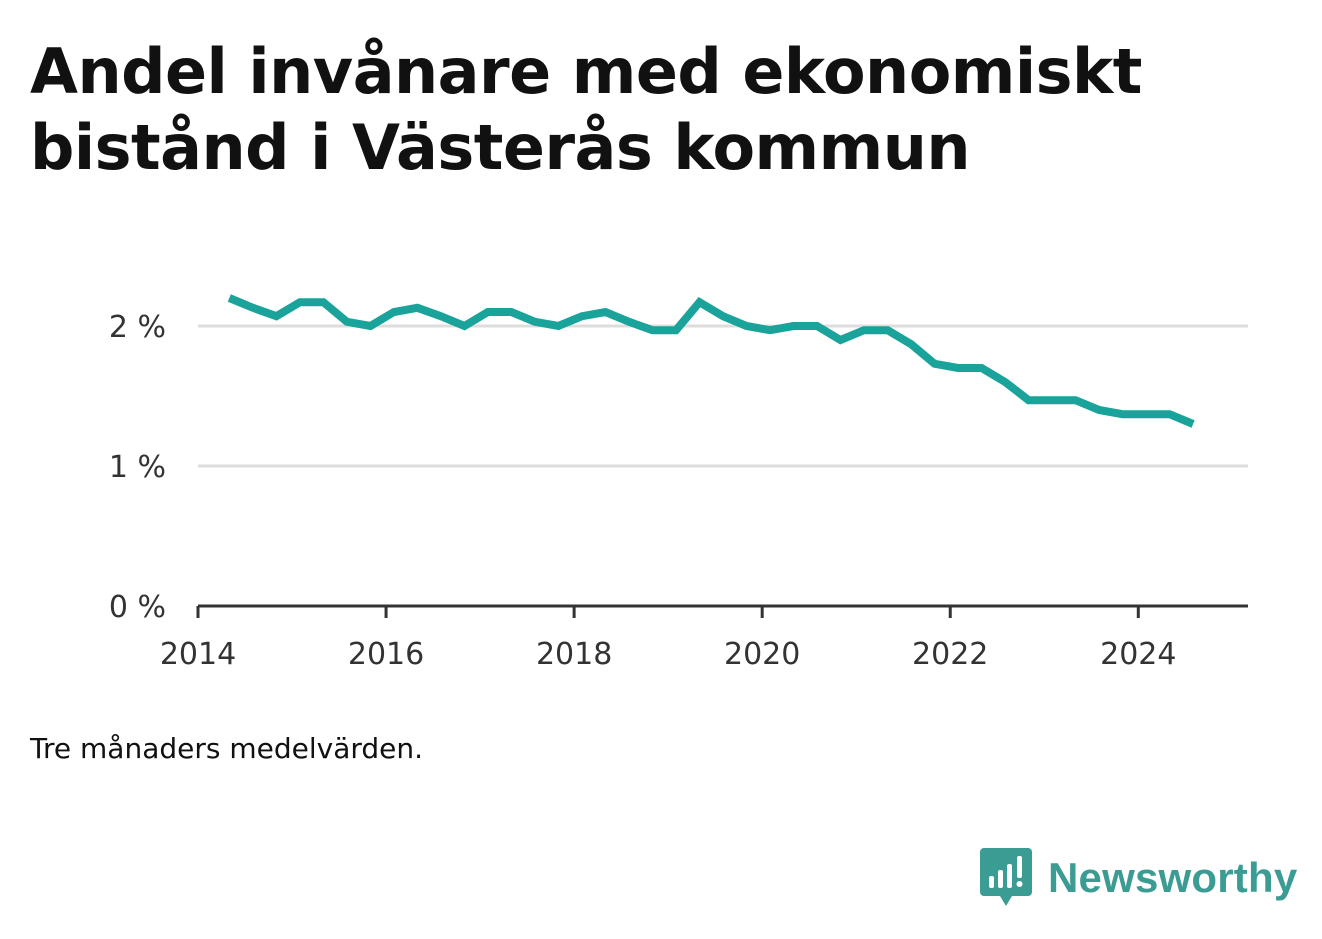 The width and height of the screenshot is (1322, 939). What do you see at coordinates (386, 654) in the screenshot?
I see `x-tick-label: 2016` at bounding box center [386, 654].